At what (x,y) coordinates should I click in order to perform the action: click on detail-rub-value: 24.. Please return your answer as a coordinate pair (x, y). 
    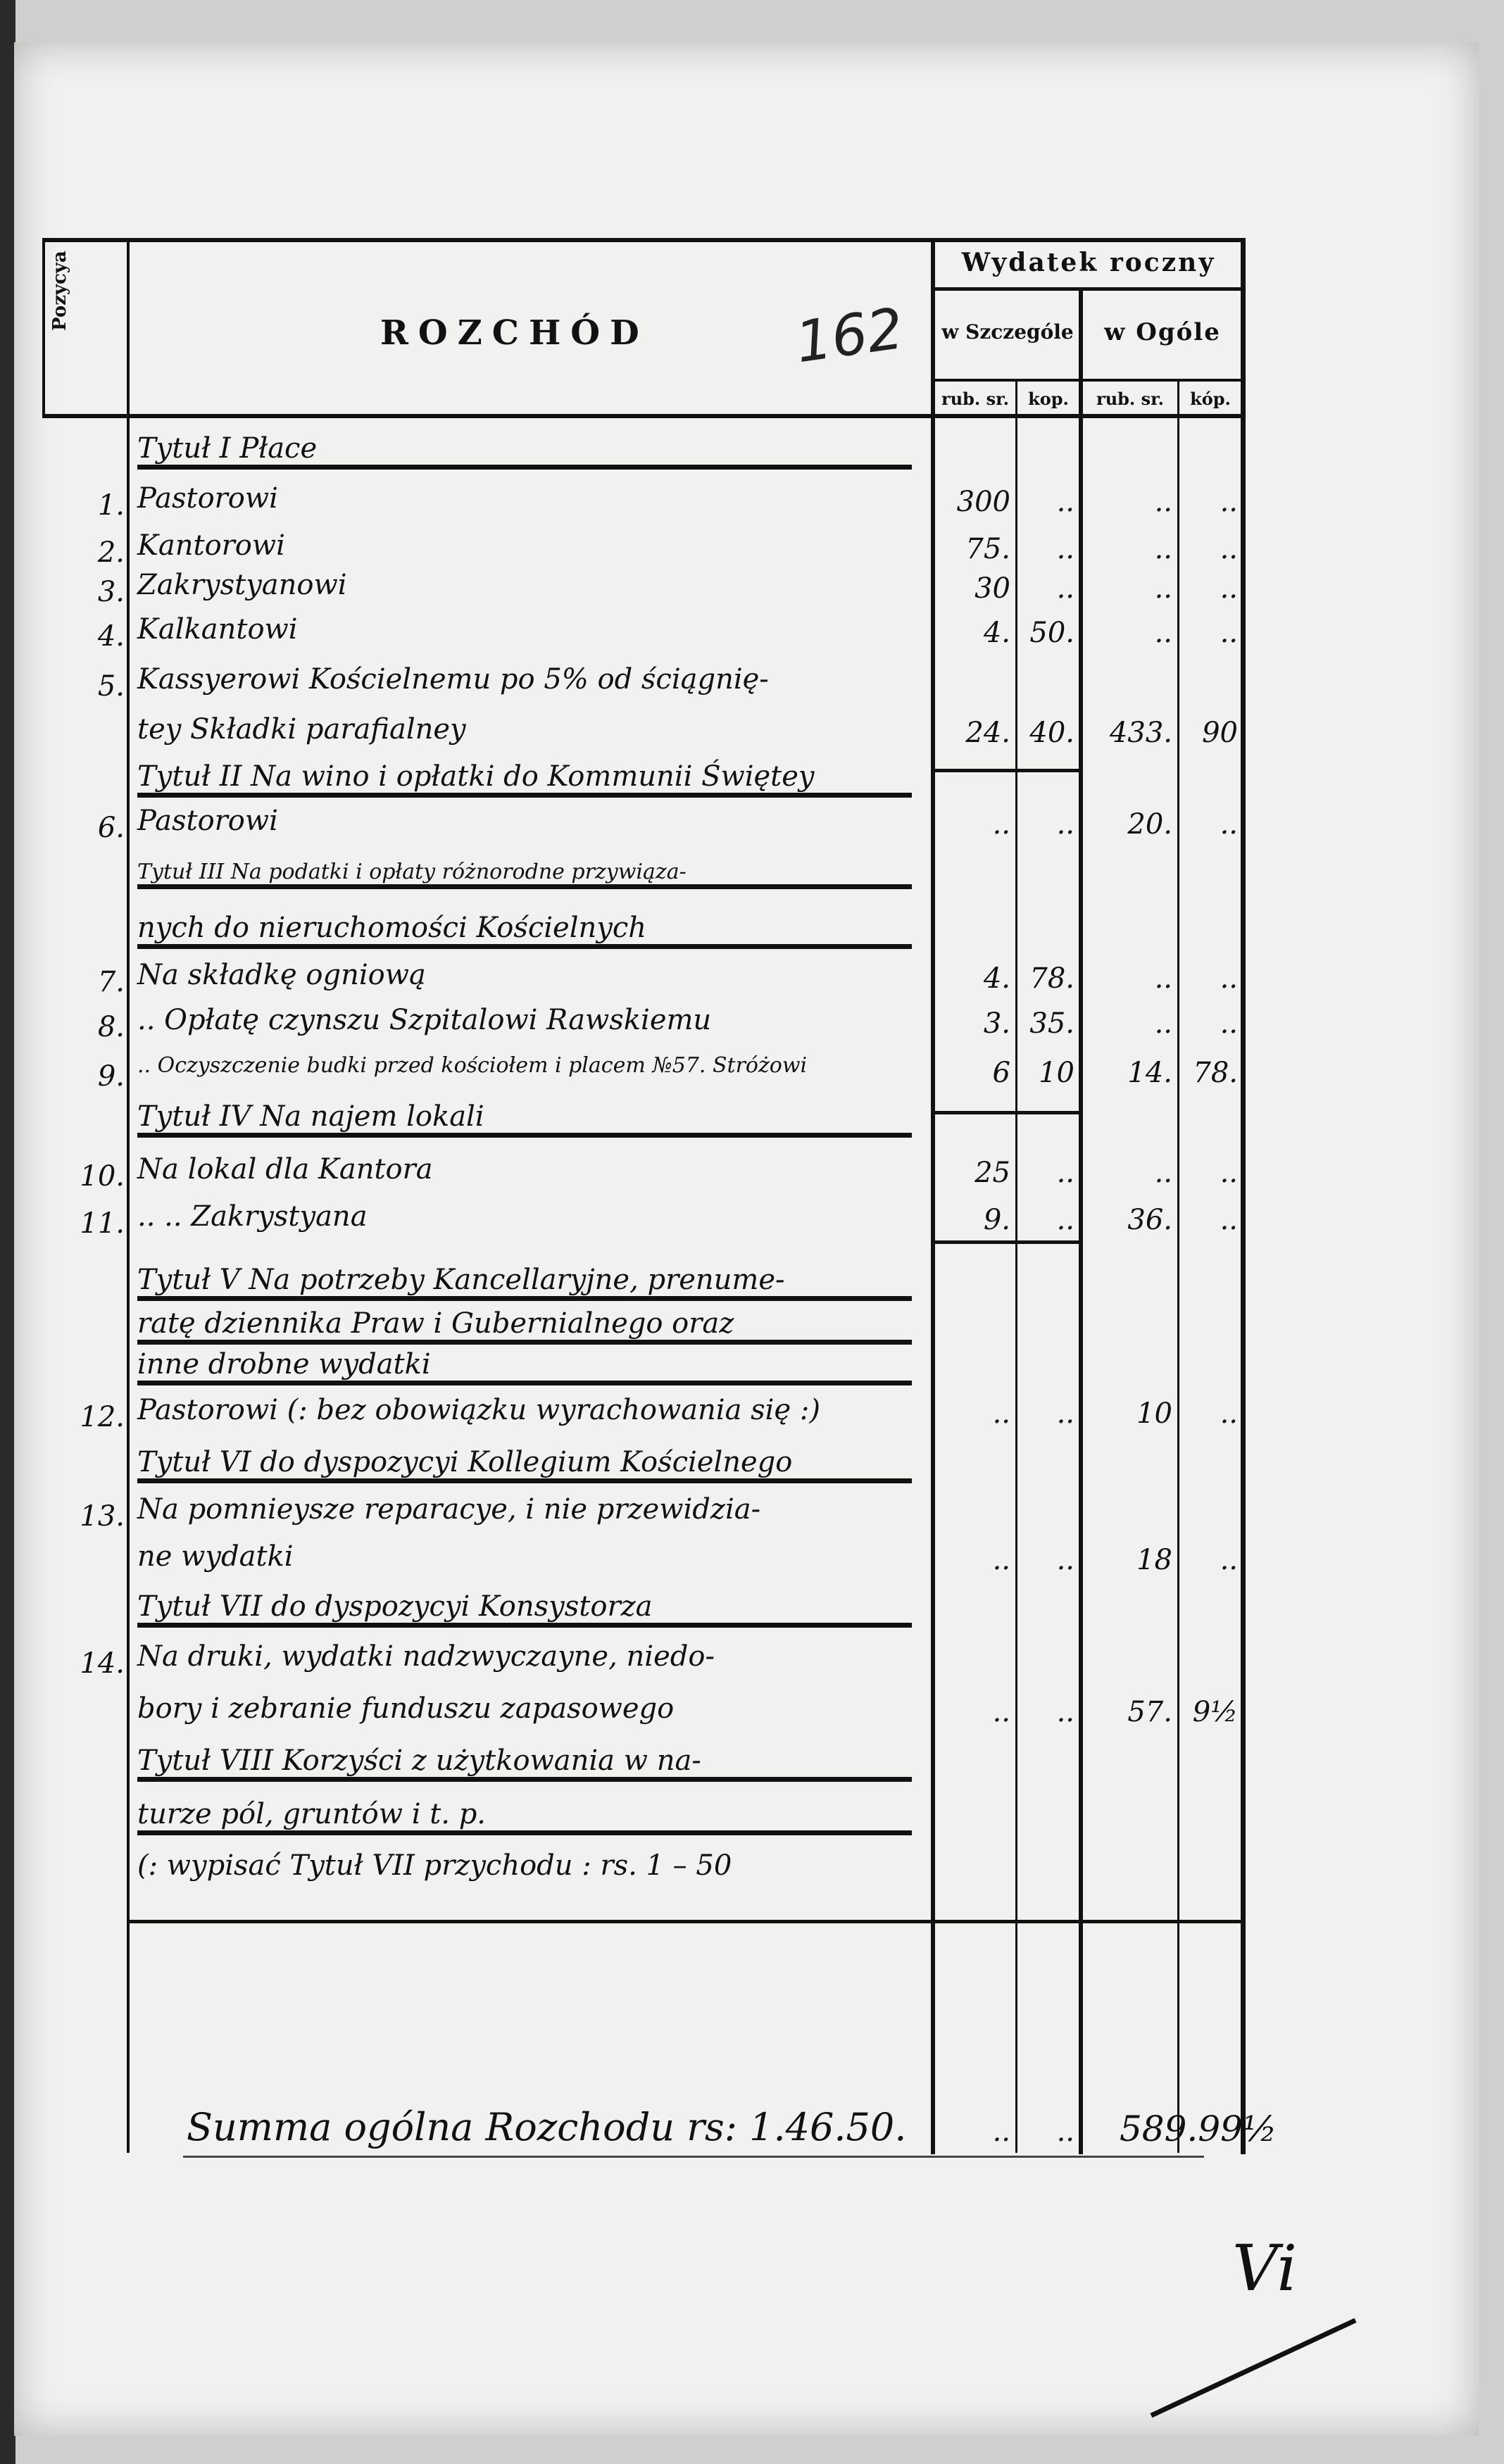
    Looking at the image, I should click on (987, 733).